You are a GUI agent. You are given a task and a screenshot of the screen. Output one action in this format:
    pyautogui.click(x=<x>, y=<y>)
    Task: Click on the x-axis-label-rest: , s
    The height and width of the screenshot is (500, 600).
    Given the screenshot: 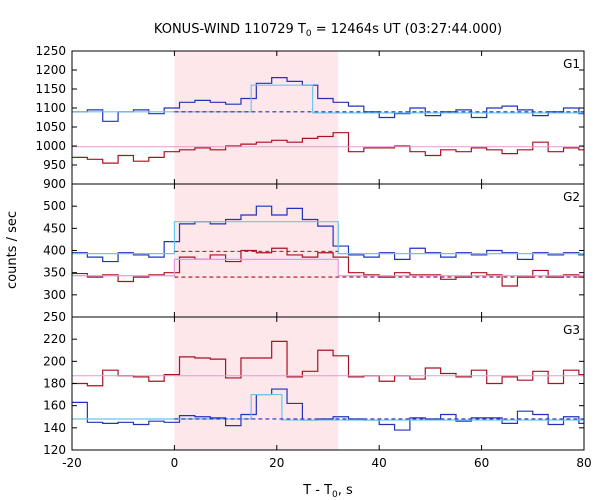 What is the action you would take?
    pyautogui.click(x=345, y=490)
    